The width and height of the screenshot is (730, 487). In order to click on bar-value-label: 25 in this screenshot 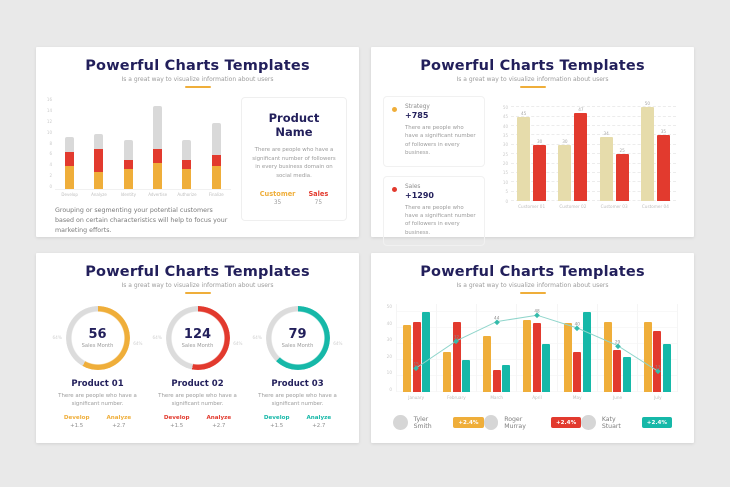, I will do `click(622, 151)`.